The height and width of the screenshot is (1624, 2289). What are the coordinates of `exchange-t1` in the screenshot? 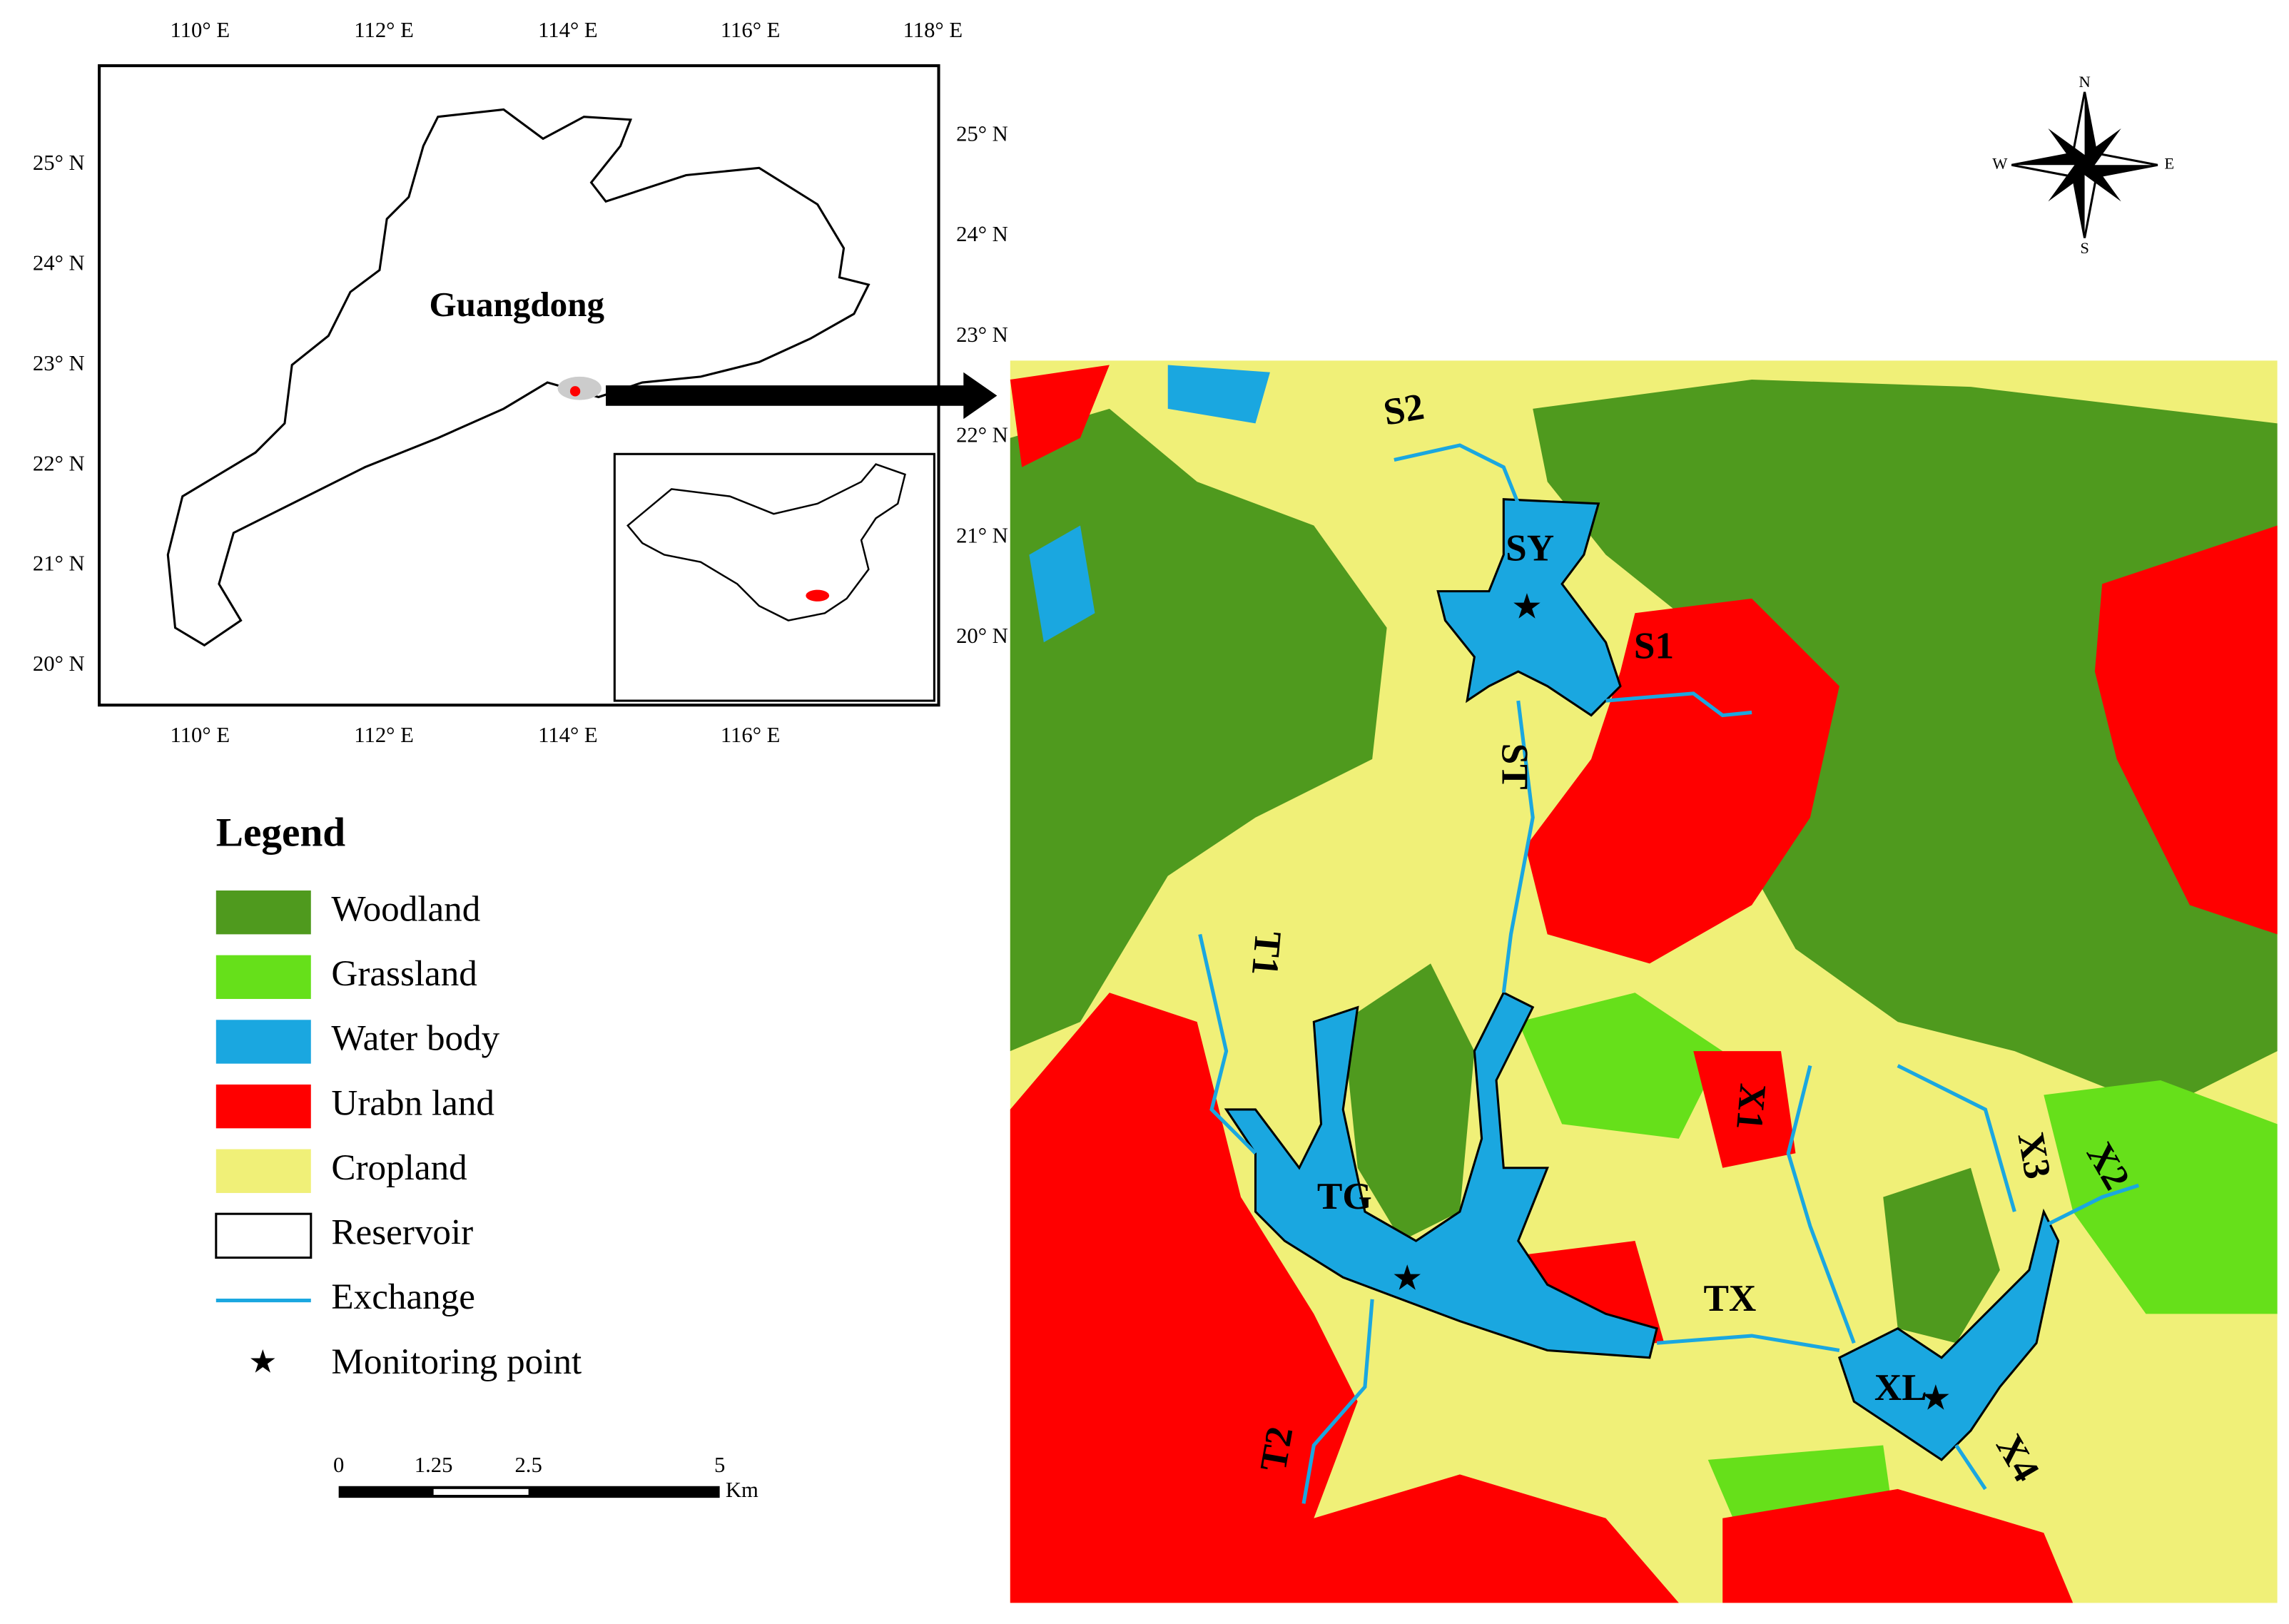 It's located at (1227, 1044).